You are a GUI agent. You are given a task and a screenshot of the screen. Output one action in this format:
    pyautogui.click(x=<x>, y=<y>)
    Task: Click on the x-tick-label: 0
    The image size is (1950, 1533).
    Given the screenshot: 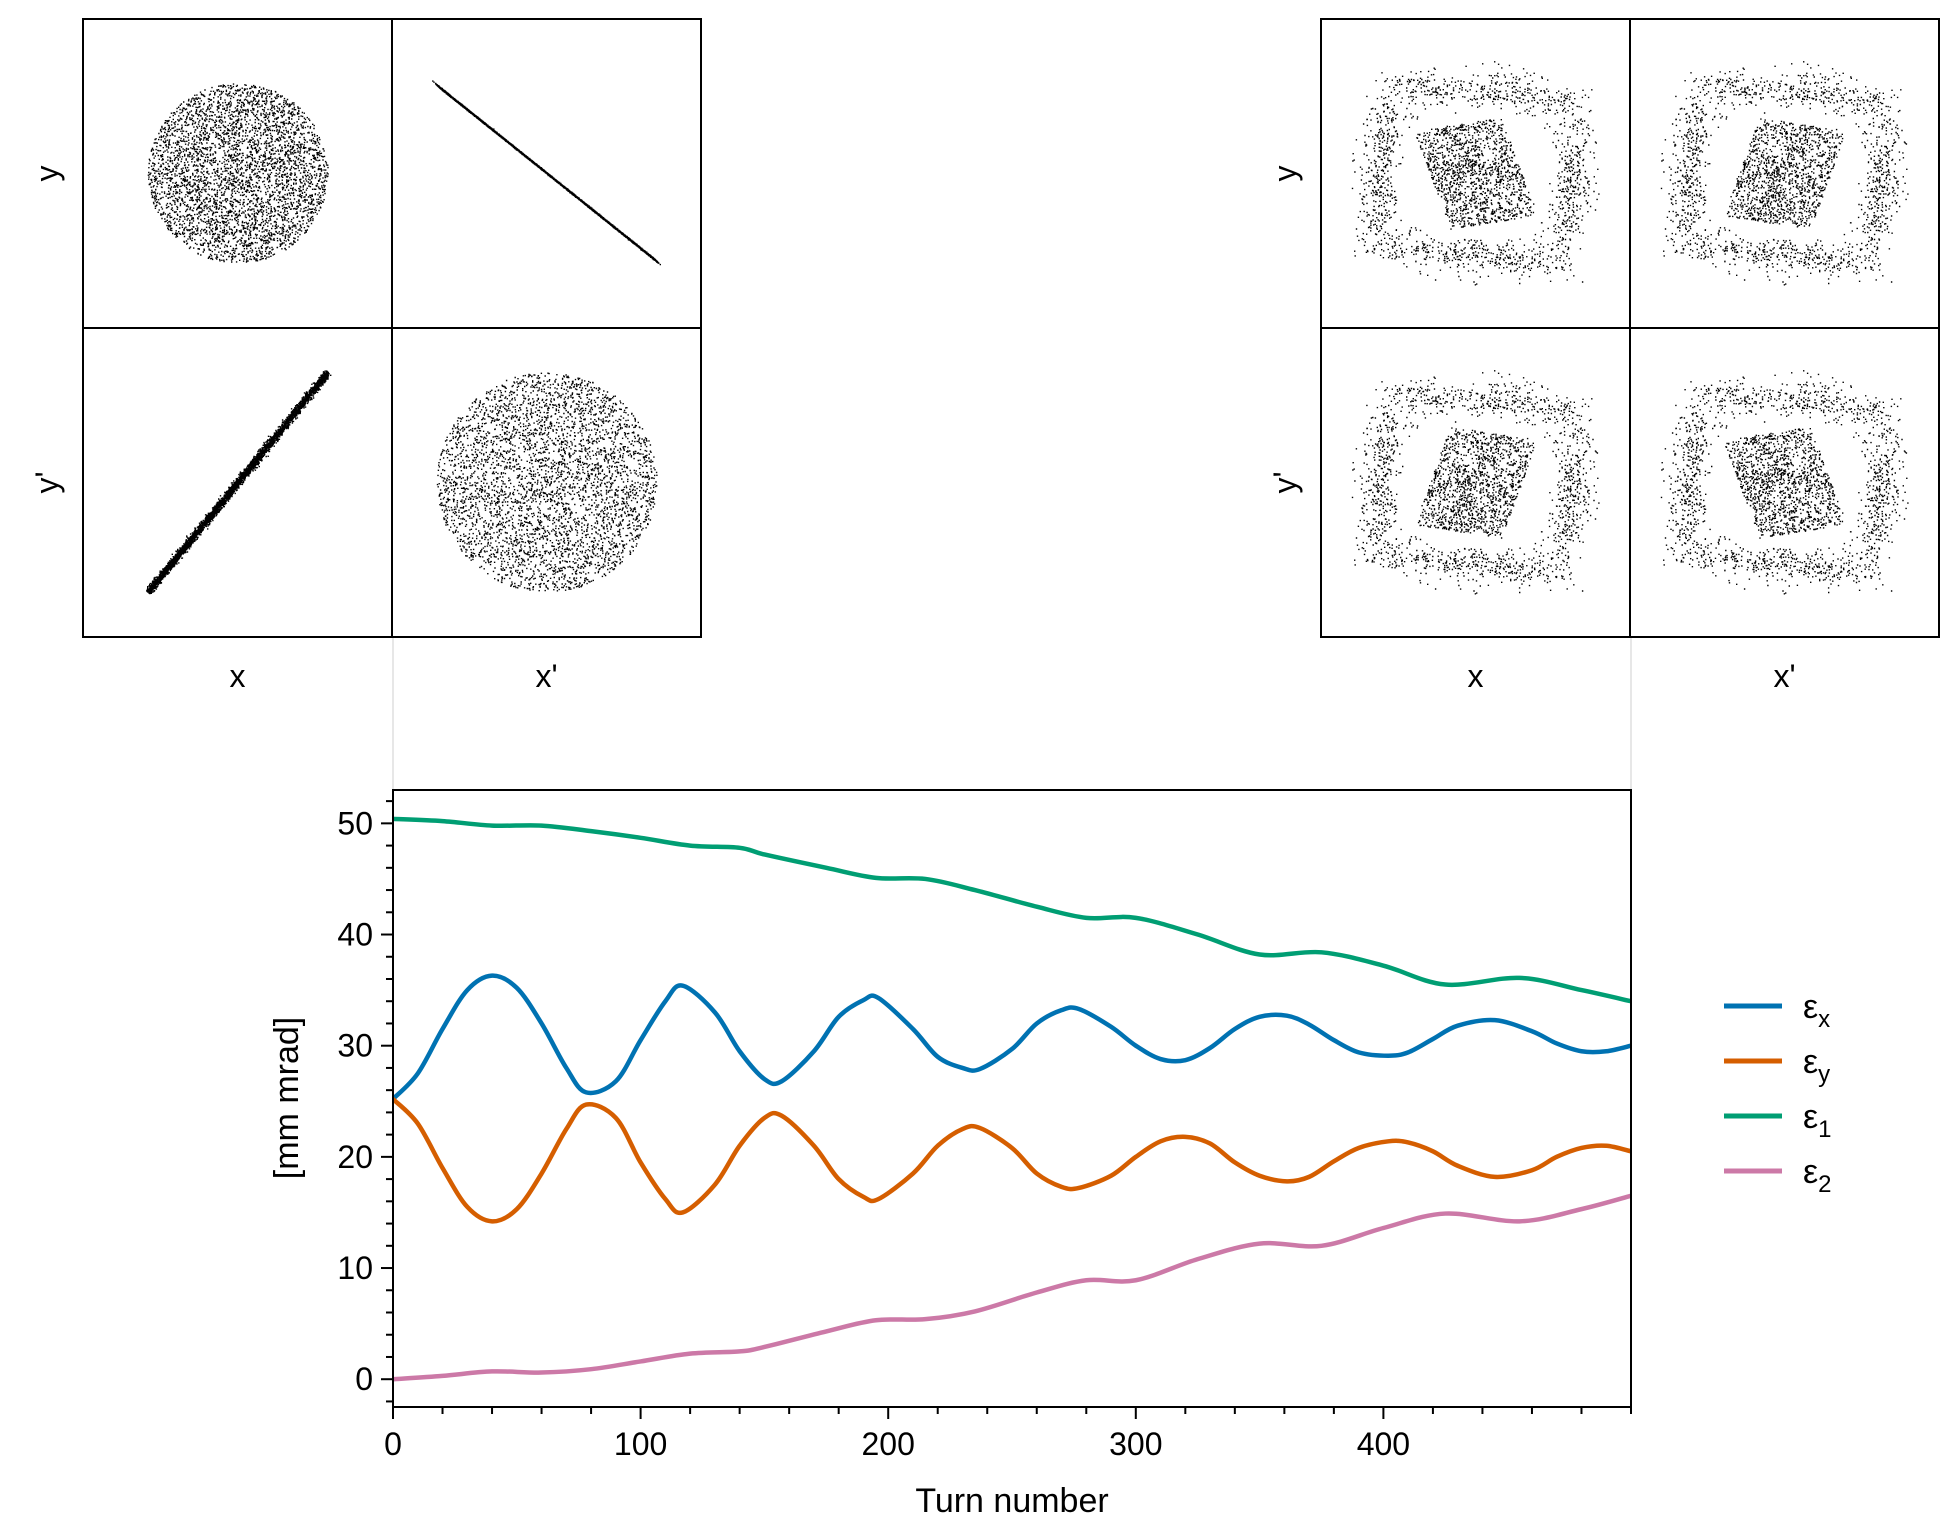 What is the action you would take?
    pyautogui.click(x=393, y=1444)
    